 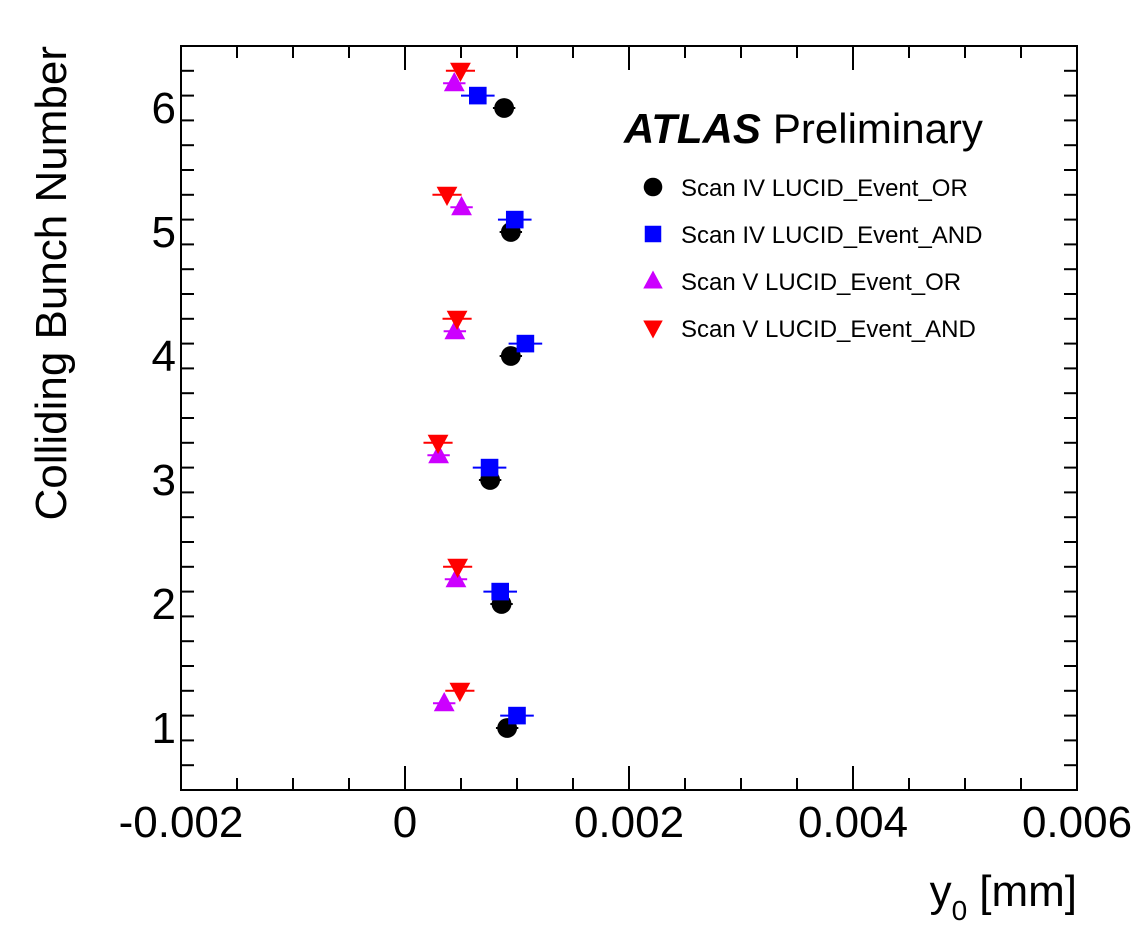 I want to click on y-tick-label: 6, so click(x=164, y=108).